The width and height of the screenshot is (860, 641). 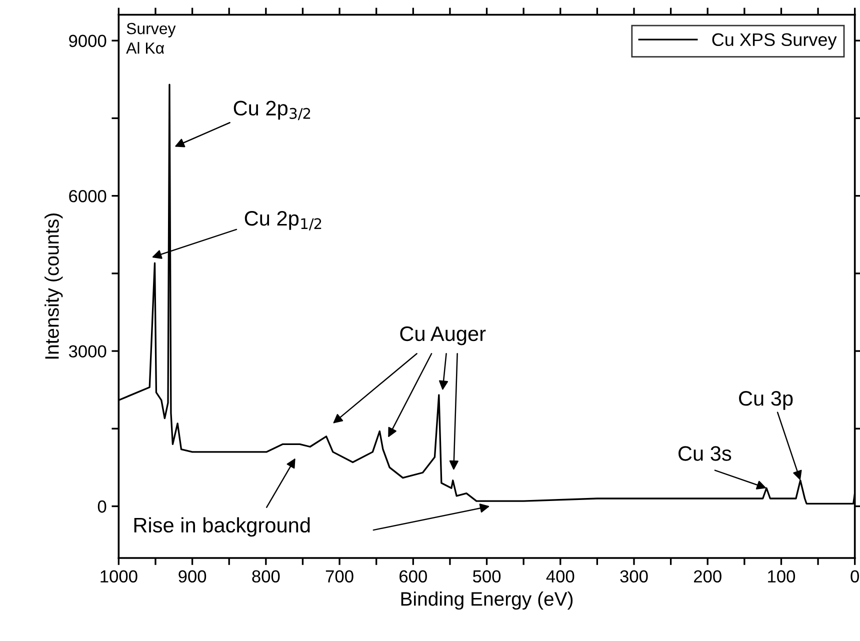 What do you see at coordinates (102, 506) in the screenshot?
I see `y-tick-label: 0` at bounding box center [102, 506].